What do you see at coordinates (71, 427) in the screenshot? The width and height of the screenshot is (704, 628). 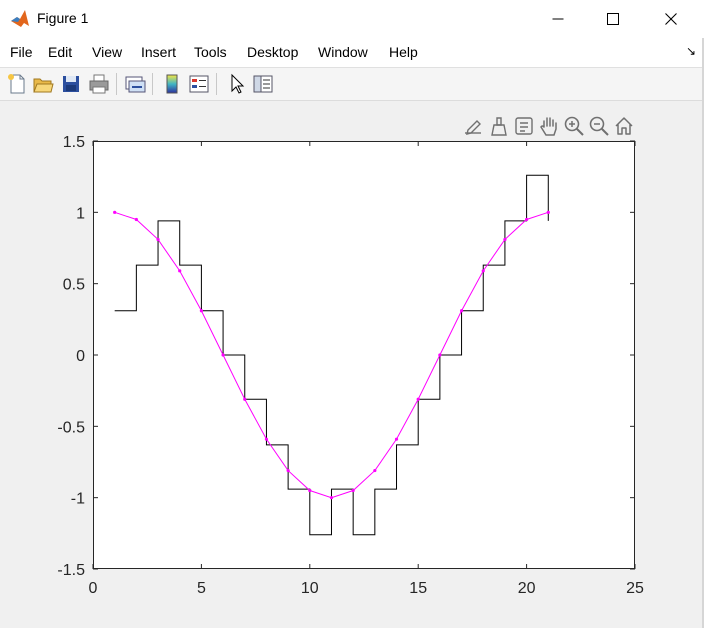 I see `y-tick-label: -0.5` at bounding box center [71, 427].